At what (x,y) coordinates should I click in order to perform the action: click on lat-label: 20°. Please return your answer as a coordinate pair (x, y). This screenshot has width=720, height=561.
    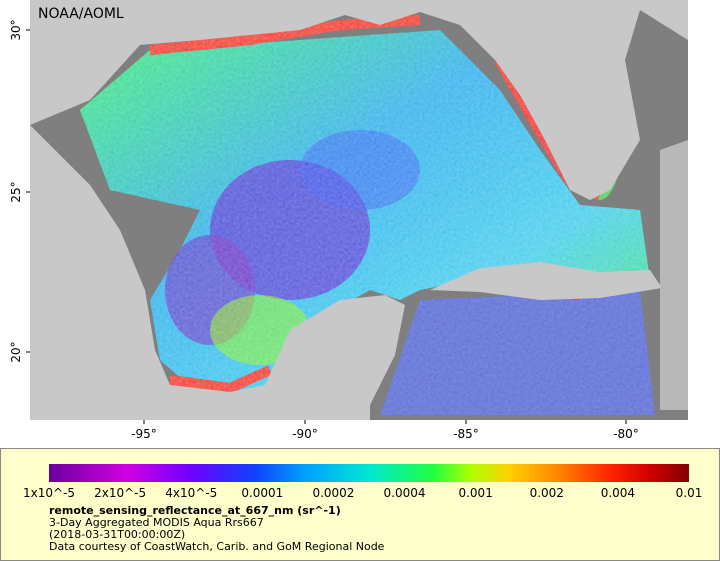
    Looking at the image, I should click on (16, 351).